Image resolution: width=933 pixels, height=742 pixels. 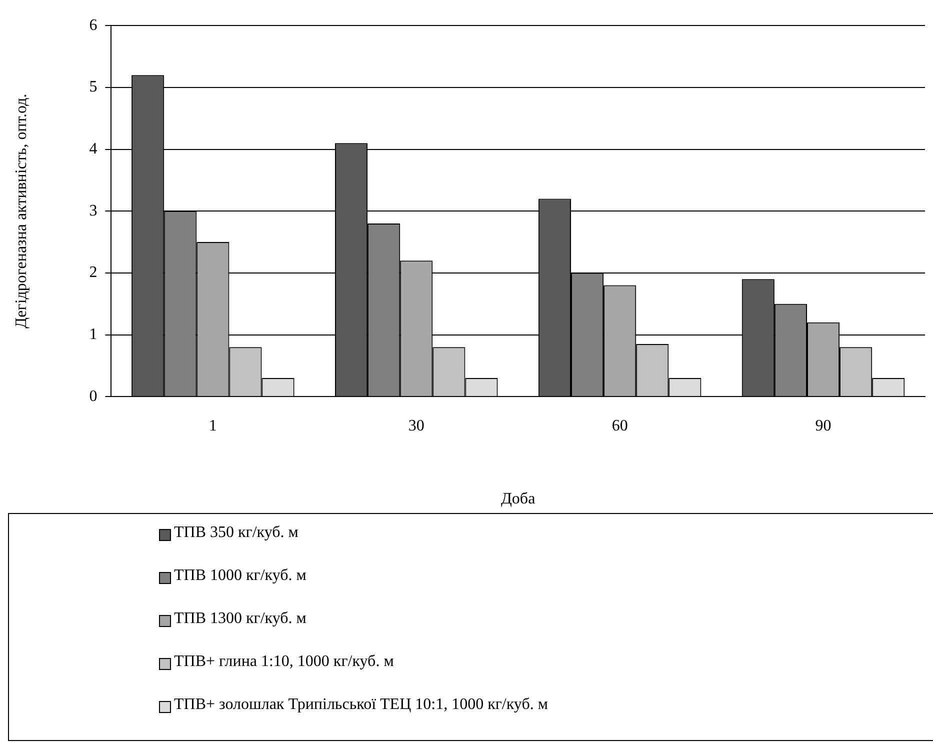 What do you see at coordinates (93, 211) in the screenshot?
I see `y-tick-label: 3` at bounding box center [93, 211].